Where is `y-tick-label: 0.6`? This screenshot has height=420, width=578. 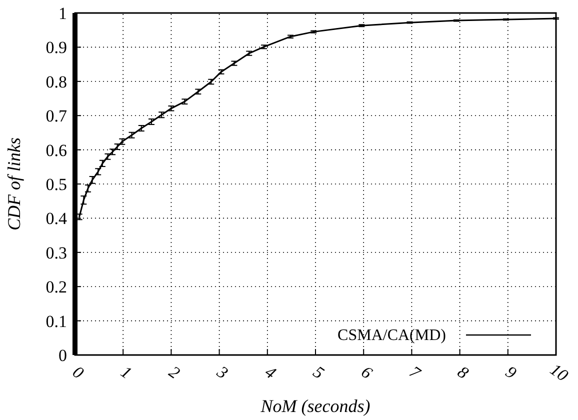 y-tick-label: 0.6 is located at coordinates (56, 150).